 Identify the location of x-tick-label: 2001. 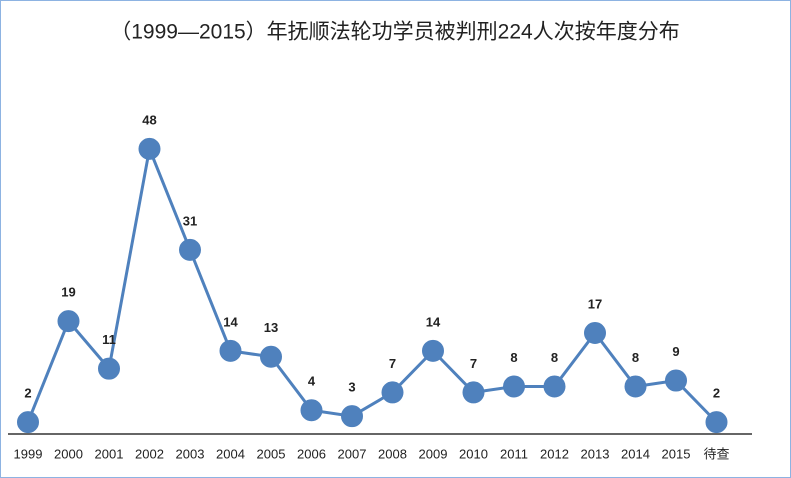
(109, 453).